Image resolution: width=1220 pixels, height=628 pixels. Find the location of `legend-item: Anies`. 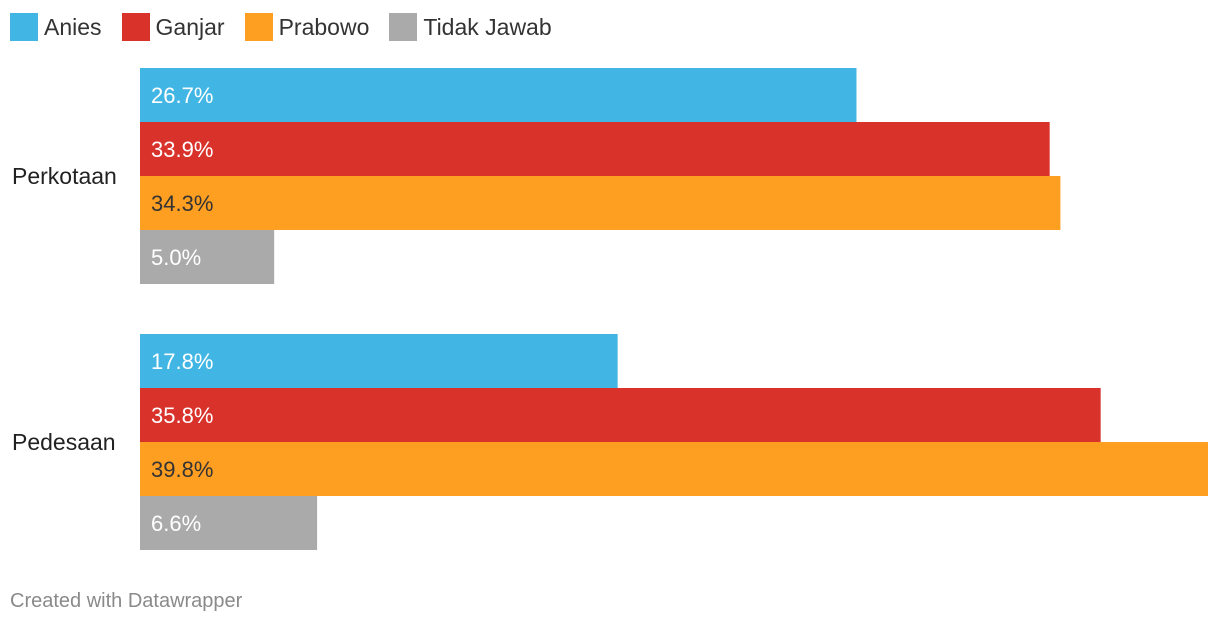

legend-item: Anies is located at coordinates (56, 27).